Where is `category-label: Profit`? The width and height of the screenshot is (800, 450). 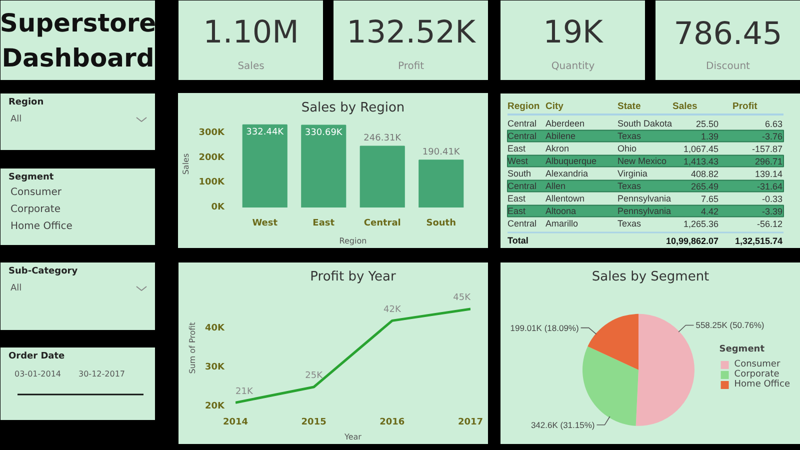 category-label: Profit is located at coordinates (745, 106).